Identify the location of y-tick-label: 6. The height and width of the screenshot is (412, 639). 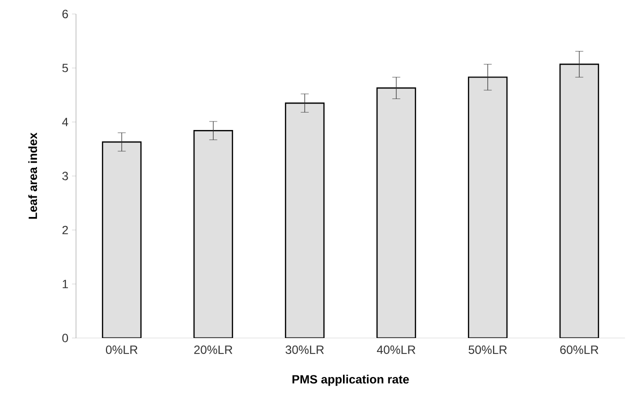
(65, 14).